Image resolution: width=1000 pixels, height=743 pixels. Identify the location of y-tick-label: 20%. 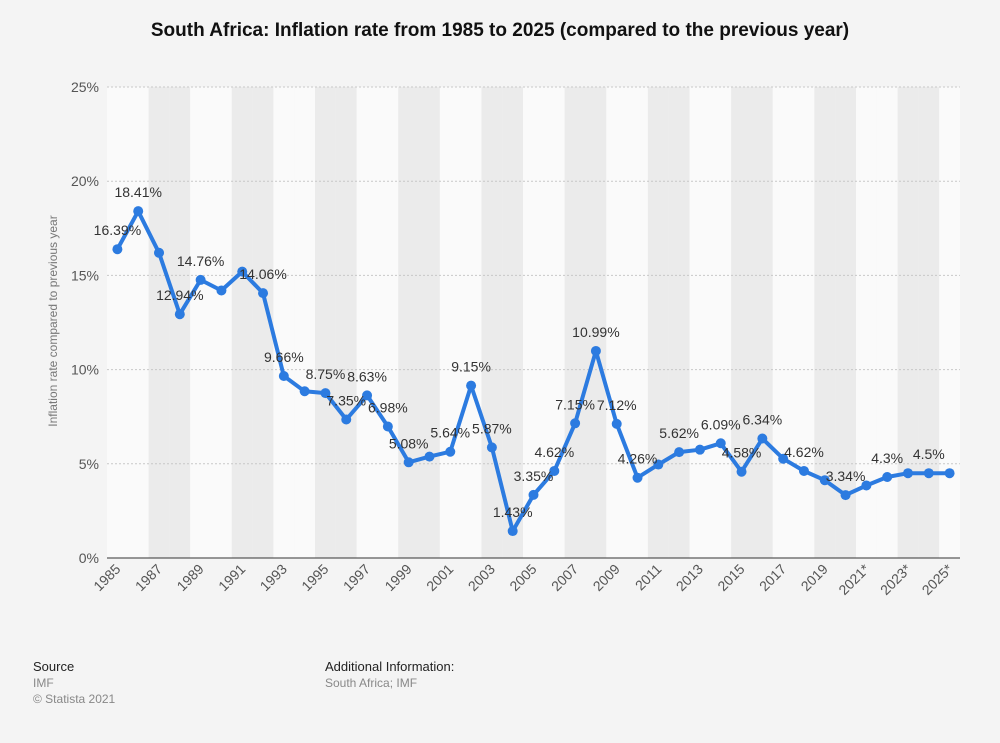
(85, 181).